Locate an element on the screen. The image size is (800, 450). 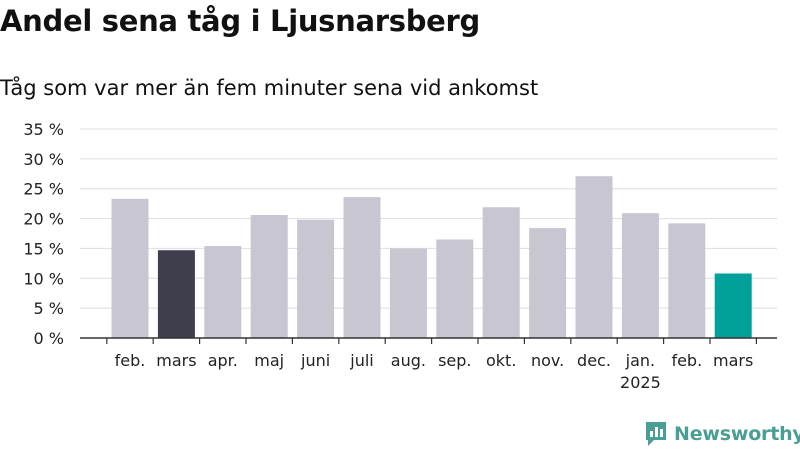
x-tick-label: sep. is located at coordinates (454, 360).